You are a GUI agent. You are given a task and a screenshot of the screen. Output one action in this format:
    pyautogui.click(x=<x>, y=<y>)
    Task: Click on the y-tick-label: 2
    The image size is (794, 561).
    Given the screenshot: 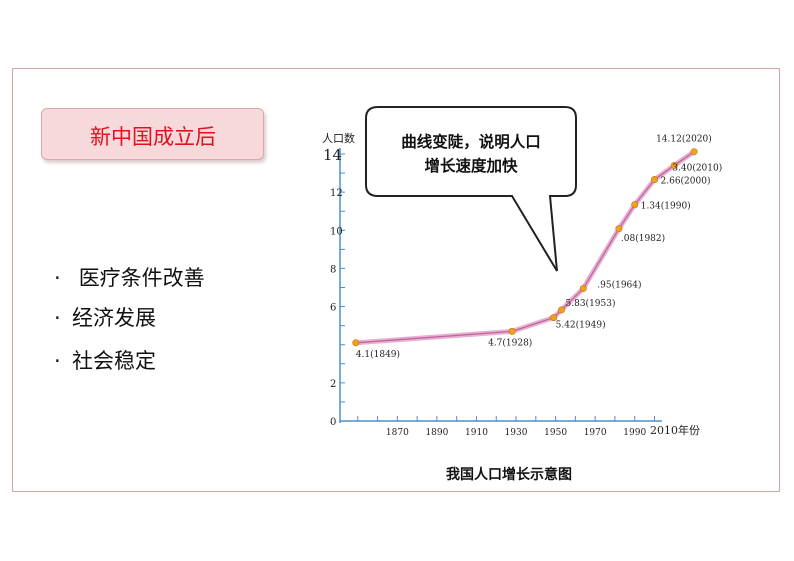 What is the action you would take?
    pyautogui.click(x=333, y=384)
    